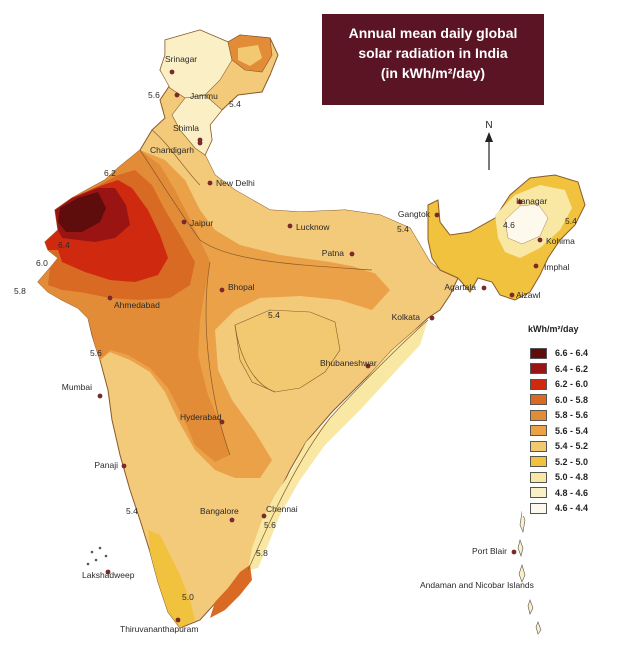 The height and width of the screenshot is (648, 617). What do you see at coordinates (235, 183) in the screenshot?
I see `city-label: New Delhi` at bounding box center [235, 183].